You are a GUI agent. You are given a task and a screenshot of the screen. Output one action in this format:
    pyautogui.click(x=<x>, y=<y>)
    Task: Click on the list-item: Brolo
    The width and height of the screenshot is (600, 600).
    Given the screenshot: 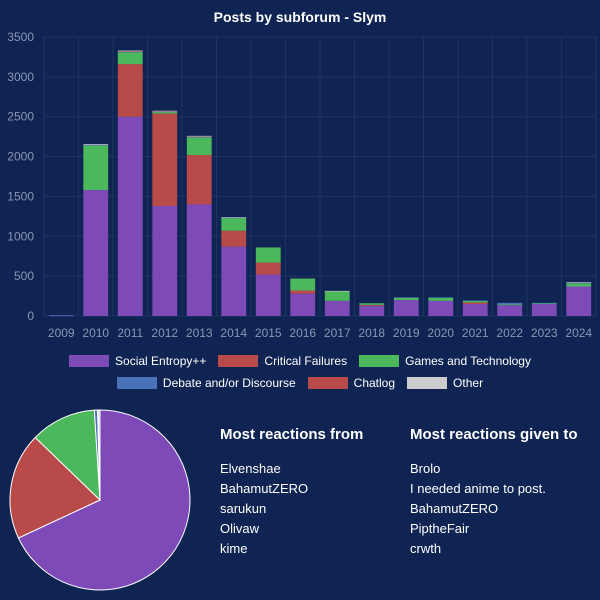 What is the action you would take?
    pyautogui.click(x=425, y=468)
    